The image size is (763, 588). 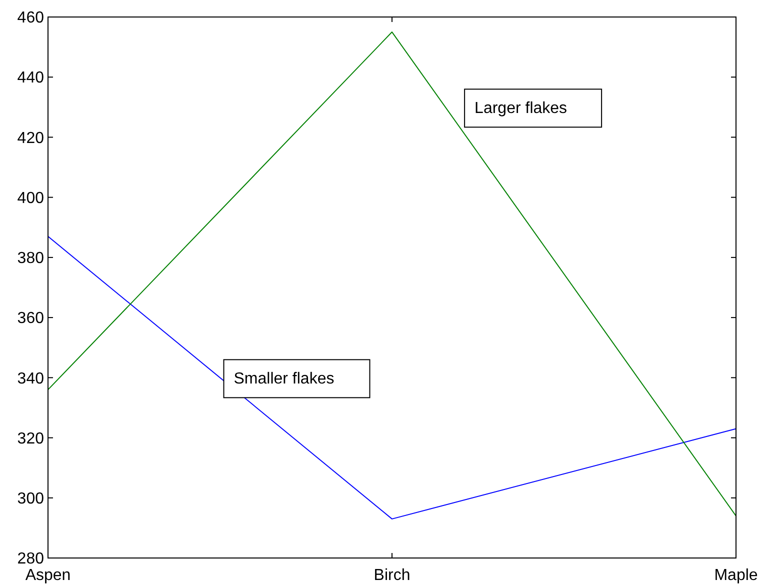 What do you see at coordinates (30, 499) in the screenshot?
I see `y-tick-label: 300` at bounding box center [30, 499].